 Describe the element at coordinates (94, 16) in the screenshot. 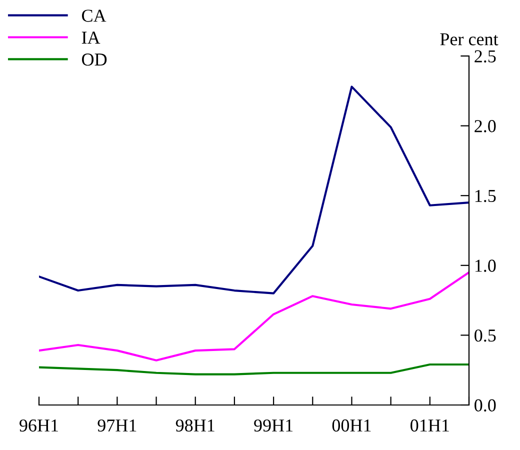

I see `legend-label: CA` at that location.